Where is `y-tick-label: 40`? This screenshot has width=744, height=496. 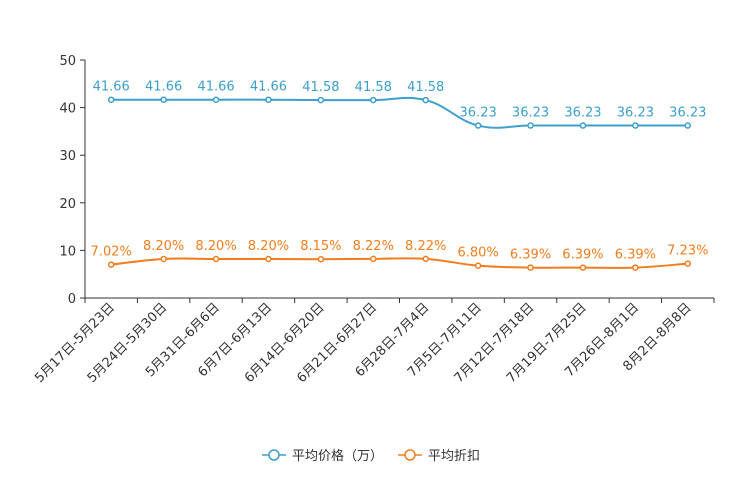
y-tick-label: 40 is located at coordinates (67, 109).